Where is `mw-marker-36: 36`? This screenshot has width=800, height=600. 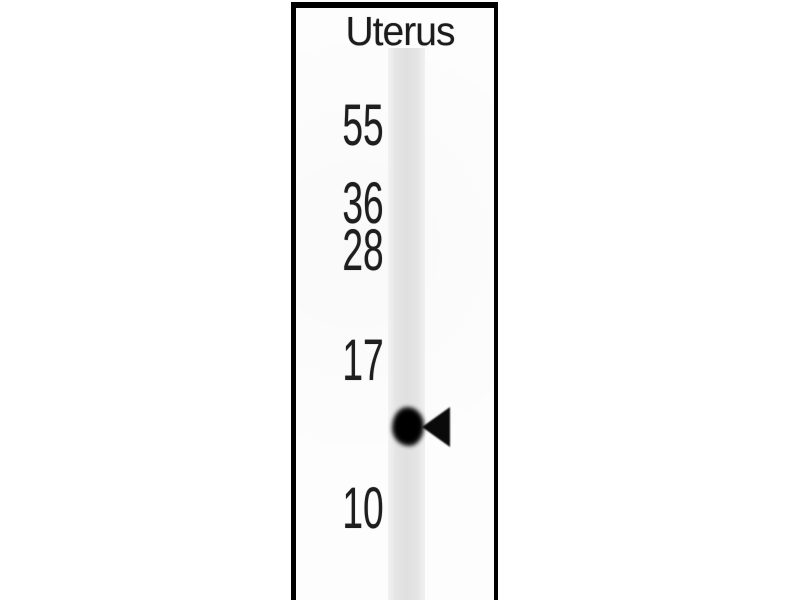
mw-marker-36: 36 is located at coordinates (363, 203).